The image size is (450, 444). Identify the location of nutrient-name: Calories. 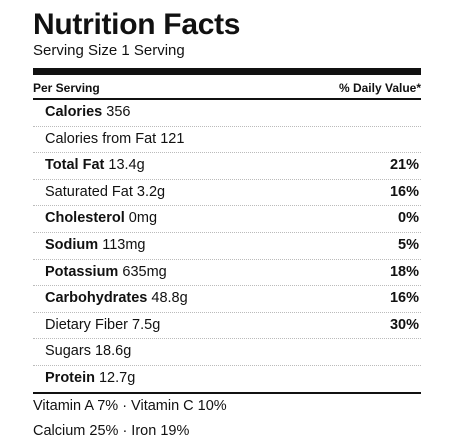
(74, 112).